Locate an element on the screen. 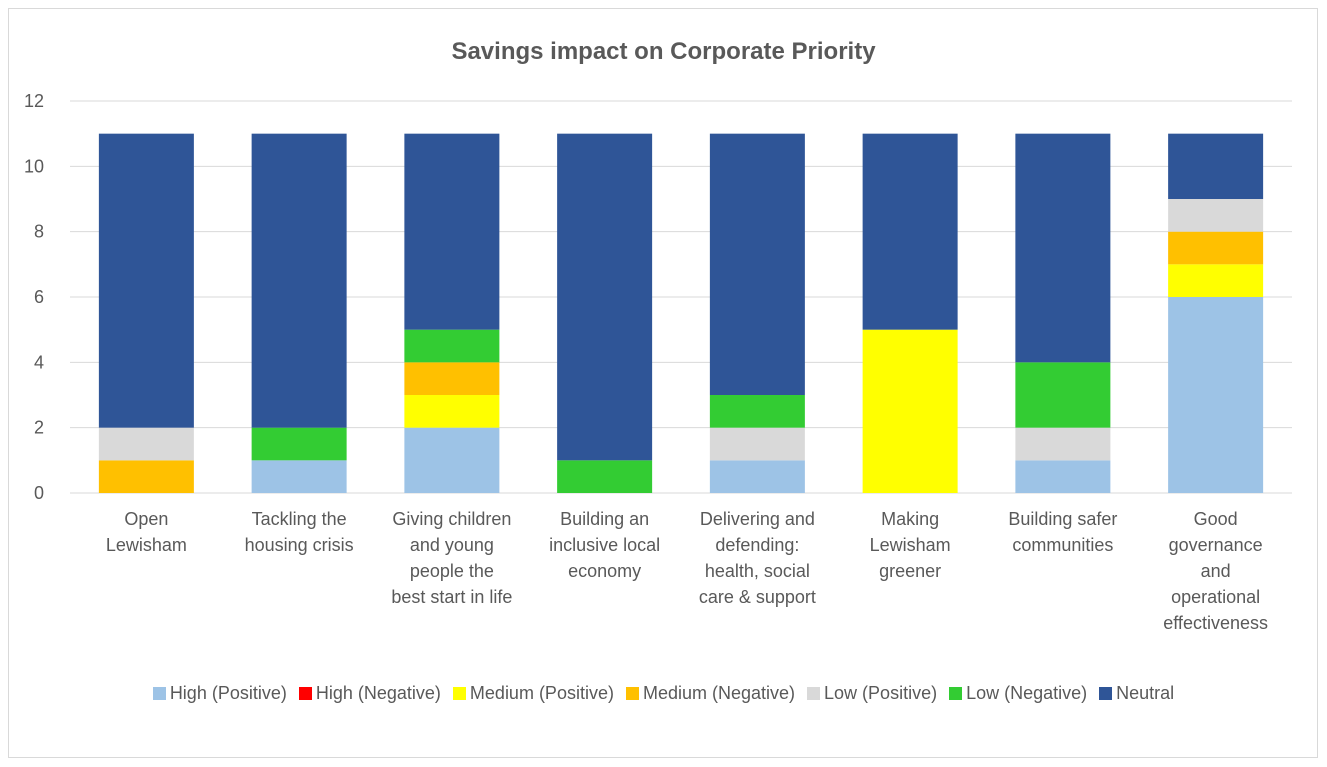  legend-item: Medium (Negative) is located at coordinates (710, 693).